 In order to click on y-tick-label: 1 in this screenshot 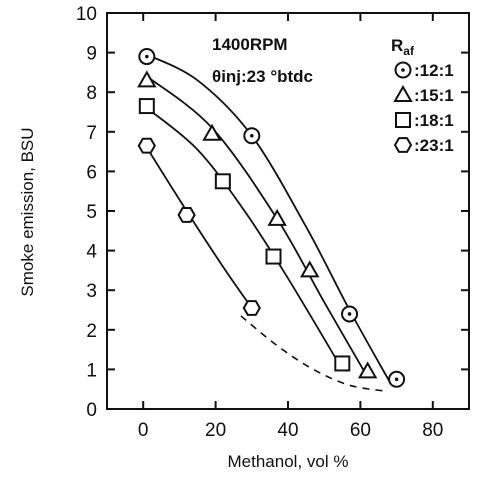, I will do `click(91, 370)`.